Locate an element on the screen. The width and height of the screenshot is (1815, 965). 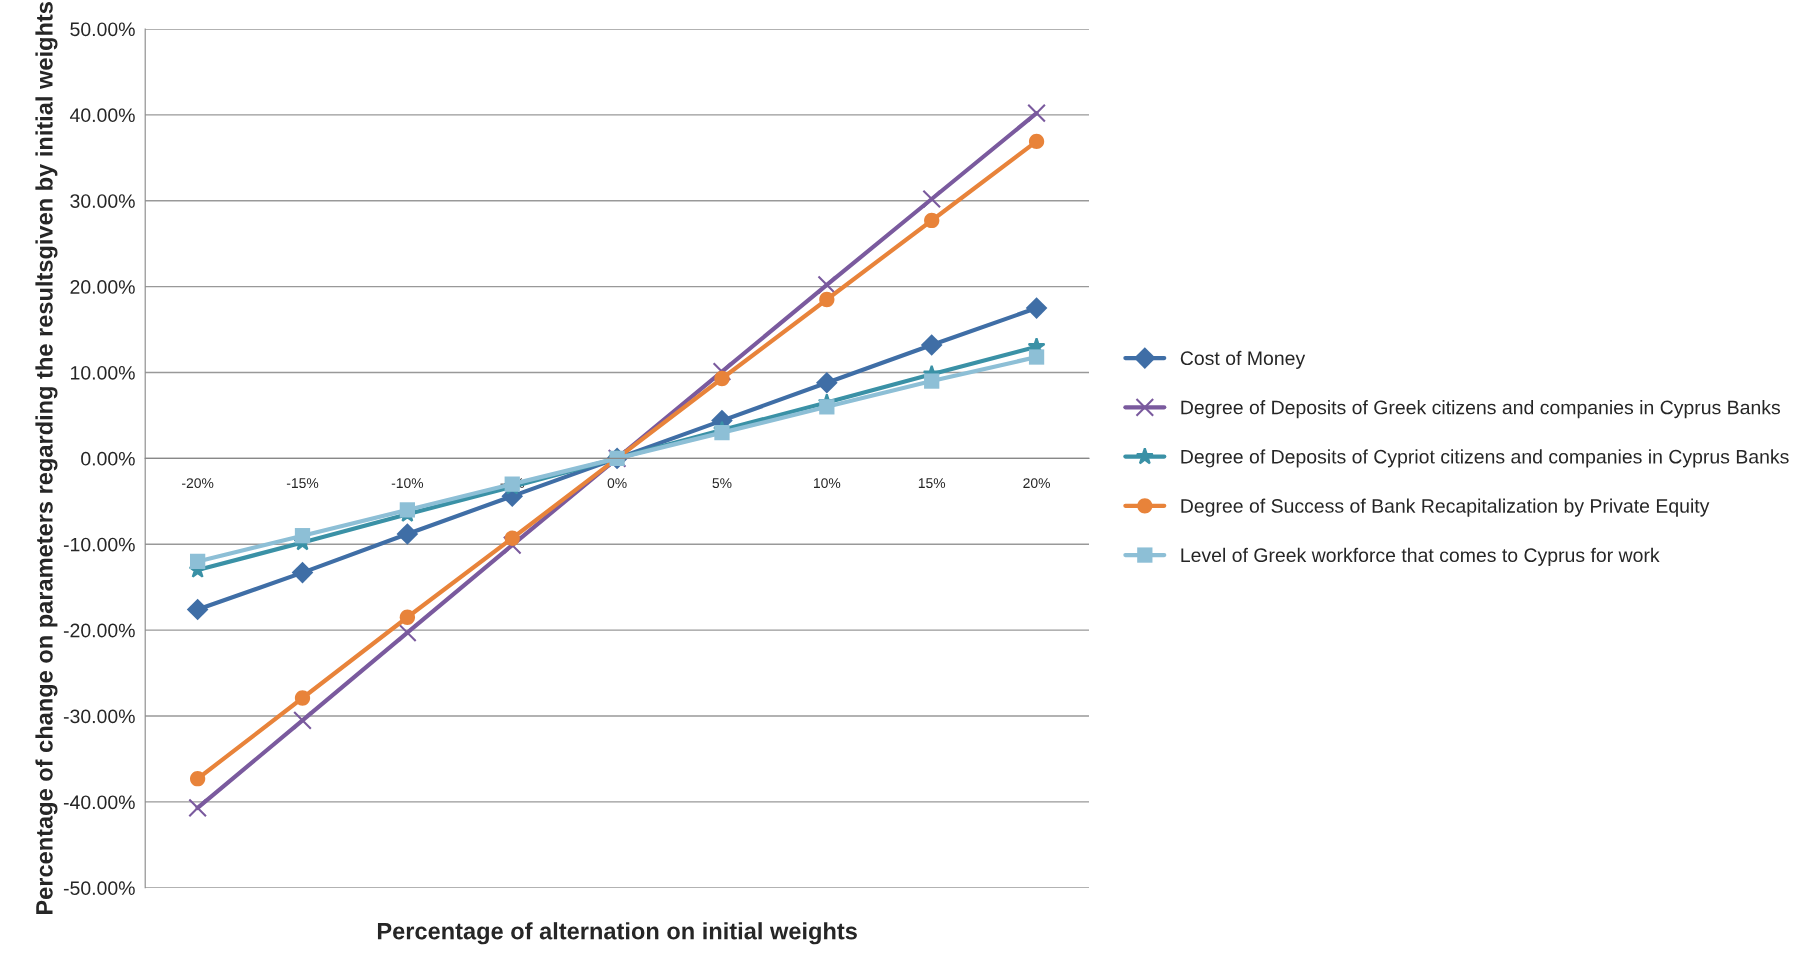
y-tick-label: -40.00% is located at coordinates (99, 802).